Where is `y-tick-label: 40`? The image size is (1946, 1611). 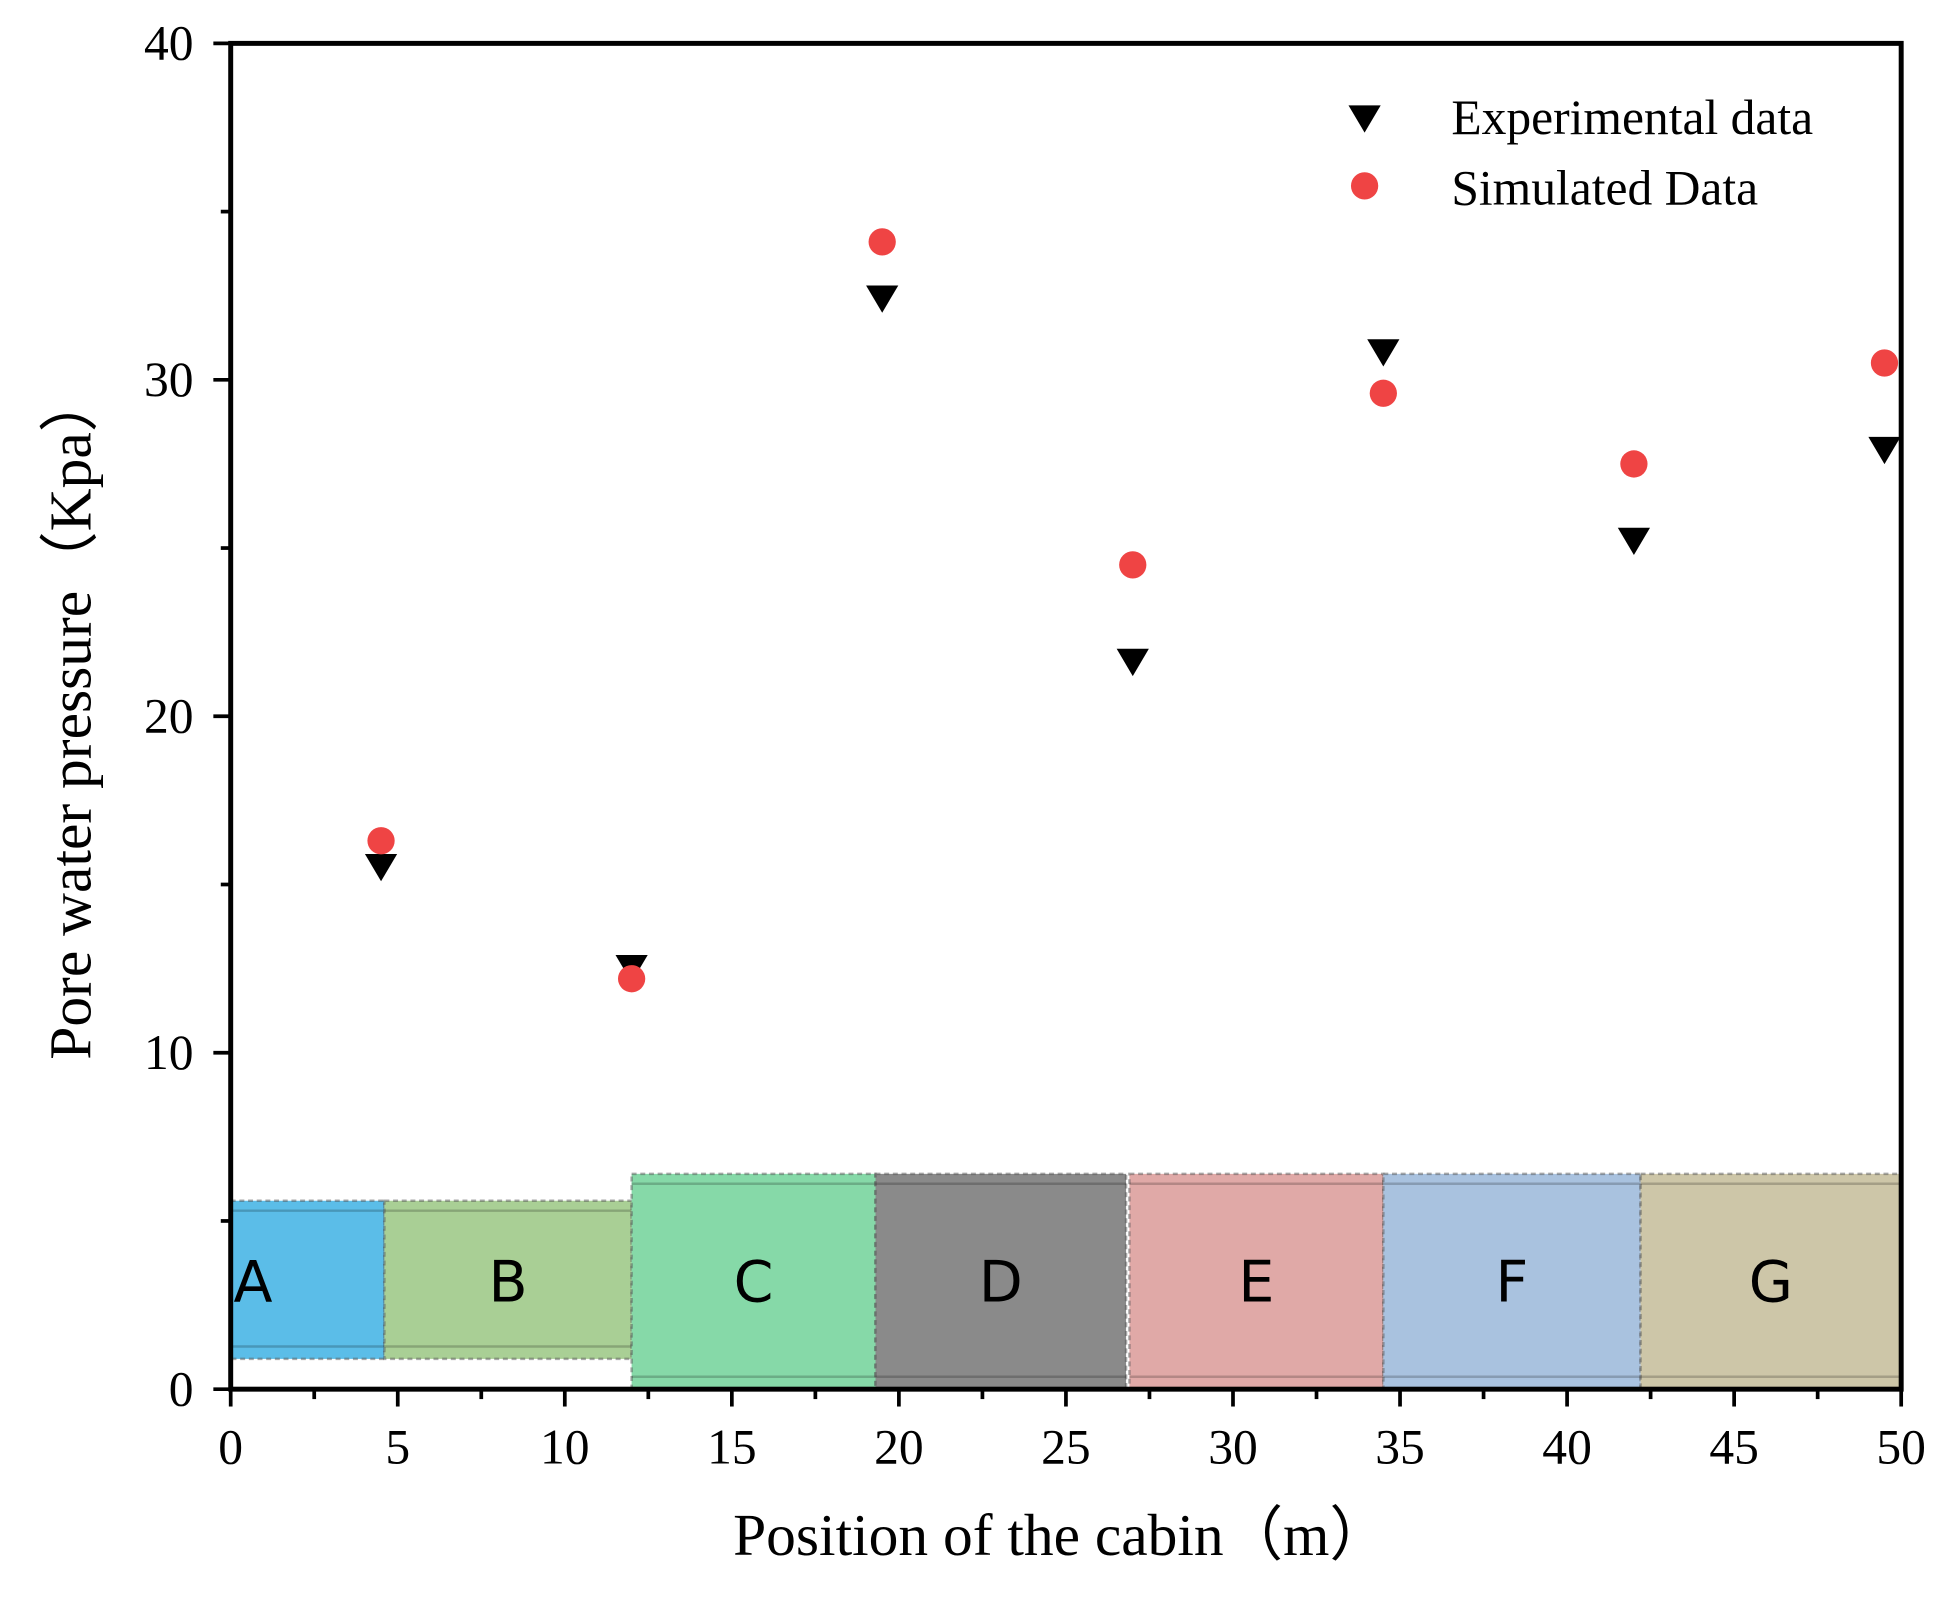
y-tick-label: 40 is located at coordinates (169, 42).